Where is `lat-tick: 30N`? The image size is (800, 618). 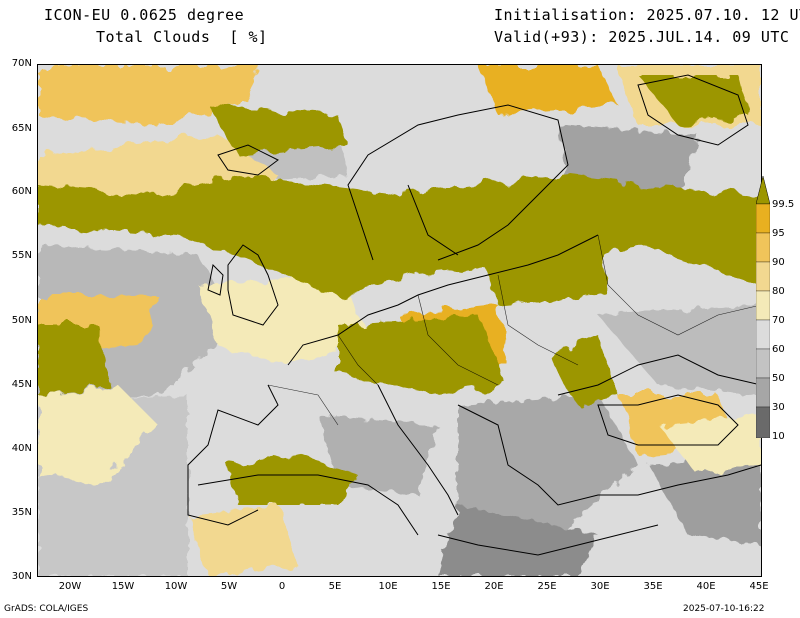
lat-tick: 30N is located at coordinates (21, 576).